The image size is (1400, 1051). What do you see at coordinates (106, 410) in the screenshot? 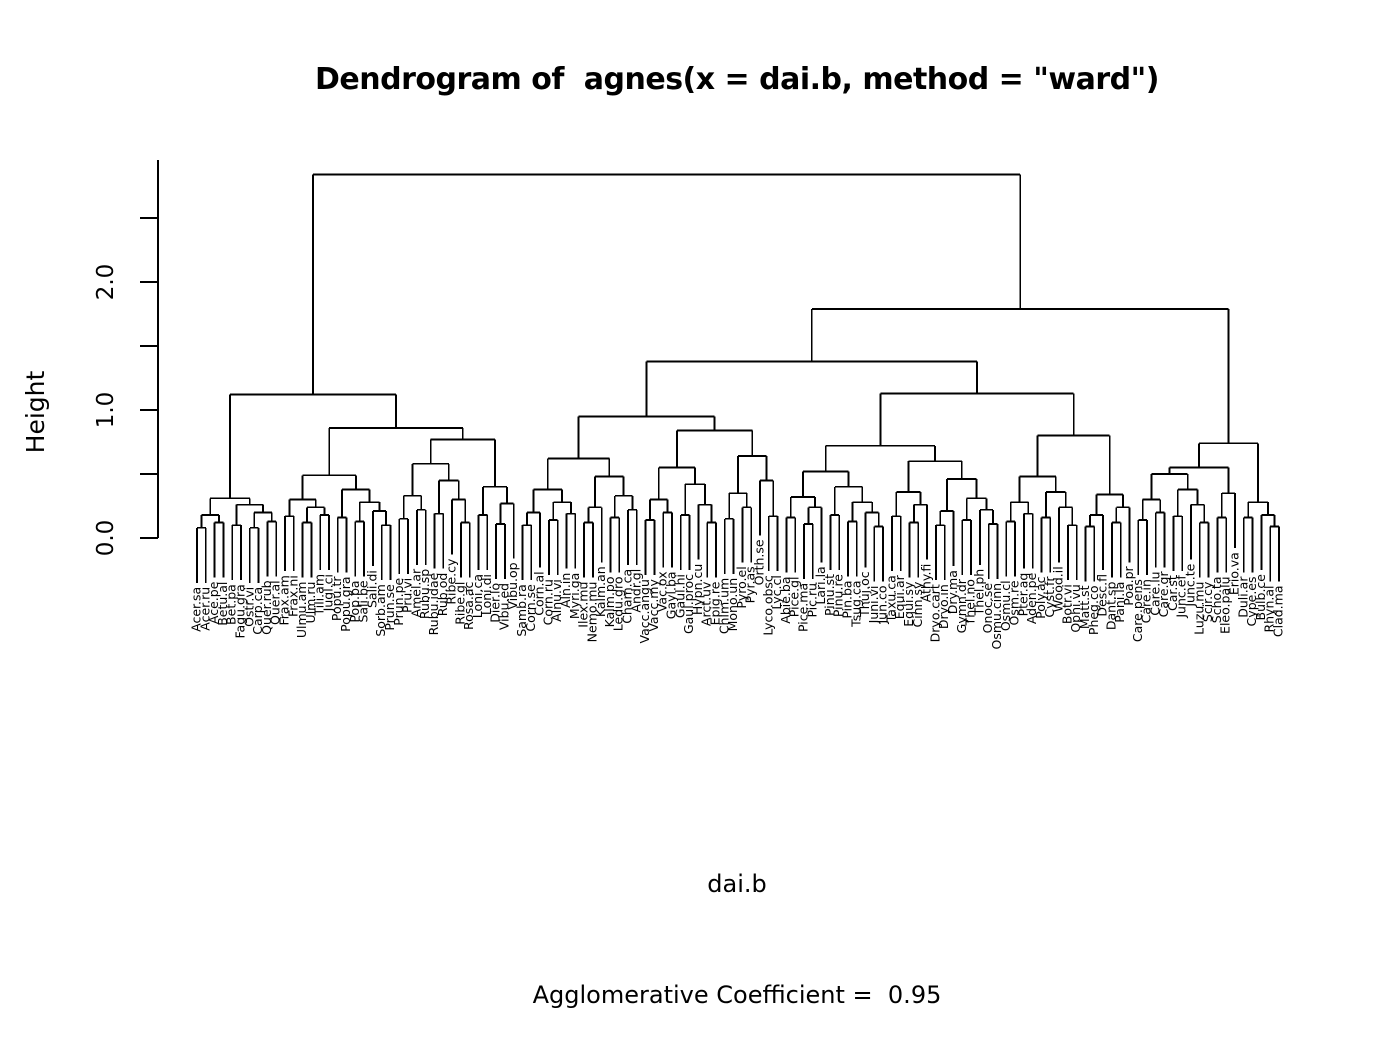
I see `y-tick-label: 1.0` at bounding box center [106, 410].